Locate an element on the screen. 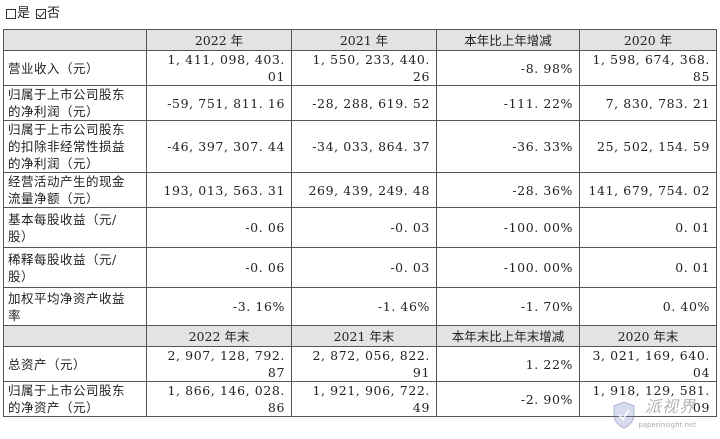  table-row: 稀释每股收益（元/股） -0. 06 -0. 03 -100. 00% 0. 01 is located at coordinates (360, 267).